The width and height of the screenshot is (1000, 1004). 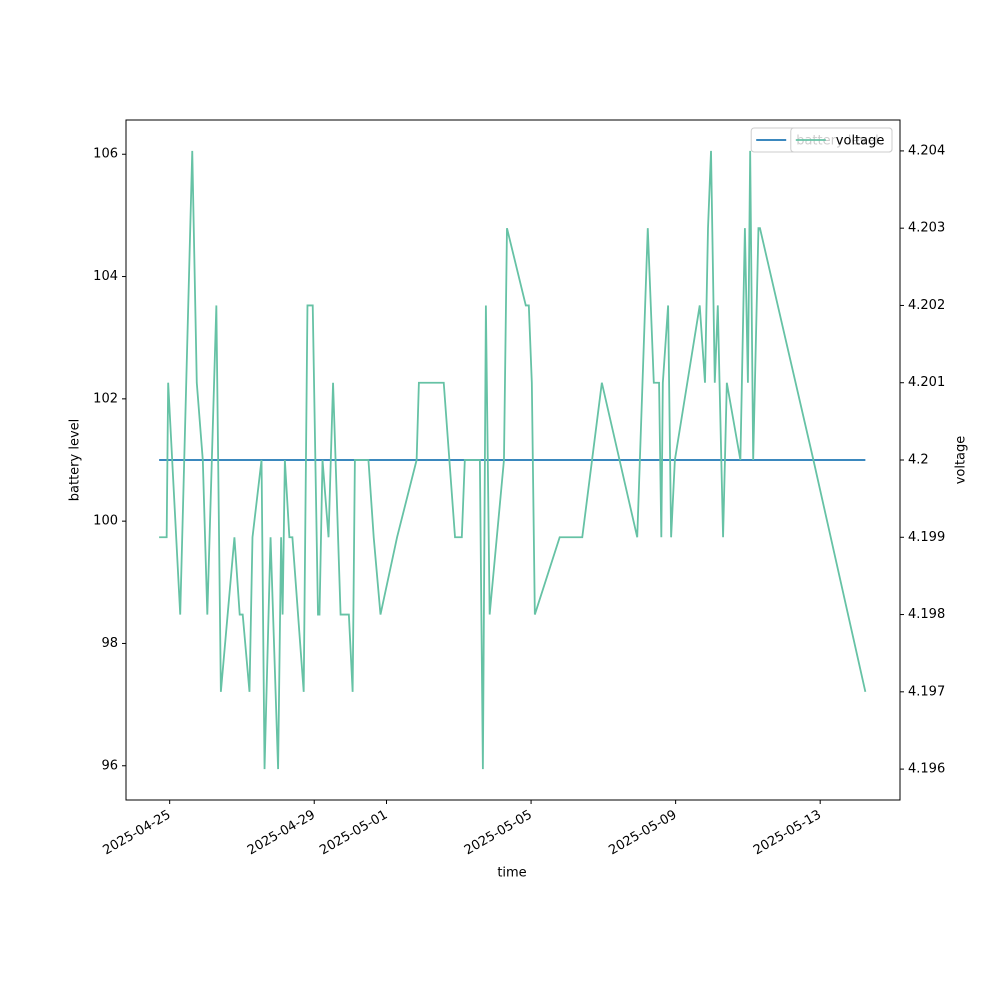 What do you see at coordinates (926, 305) in the screenshot?
I see `y2-tick-label: 4.202` at bounding box center [926, 305].